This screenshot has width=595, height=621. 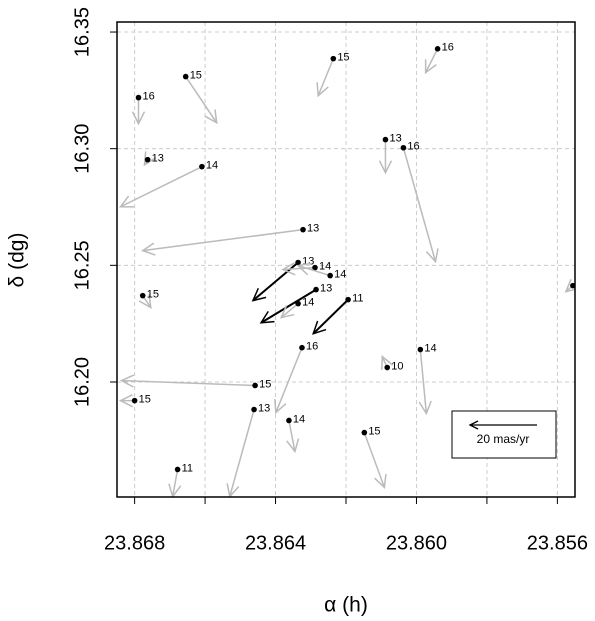 What do you see at coordinates (82, 149) in the screenshot?
I see `y-tick-label: 16.30` at bounding box center [82, 149].